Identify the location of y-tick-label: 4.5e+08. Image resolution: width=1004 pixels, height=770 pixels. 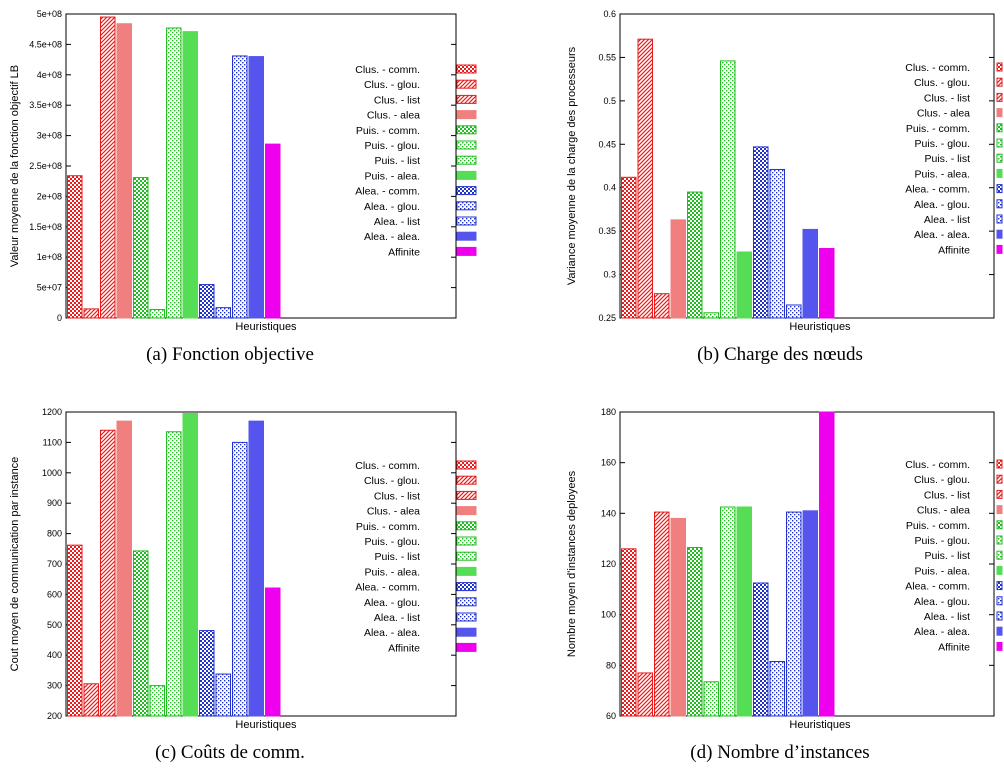
(45, 44).